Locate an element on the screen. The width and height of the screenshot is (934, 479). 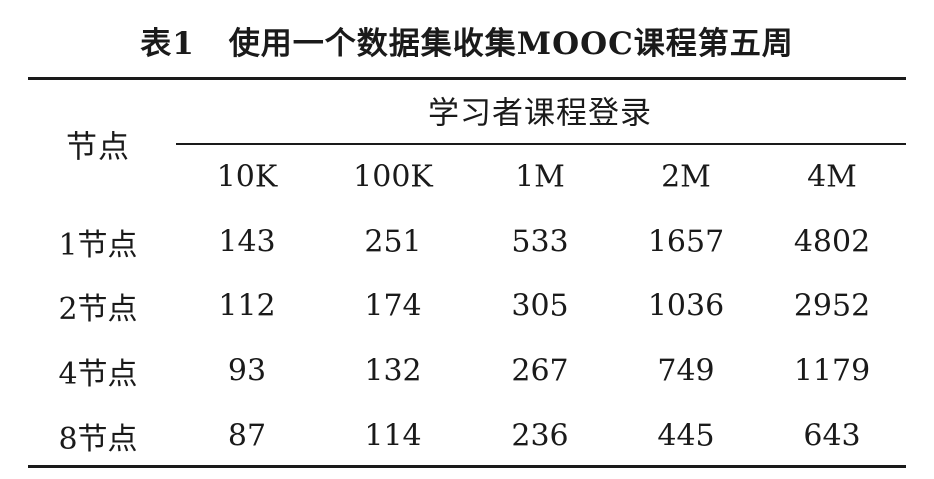
table-cell: 267 is located at coordinates (540, 371).